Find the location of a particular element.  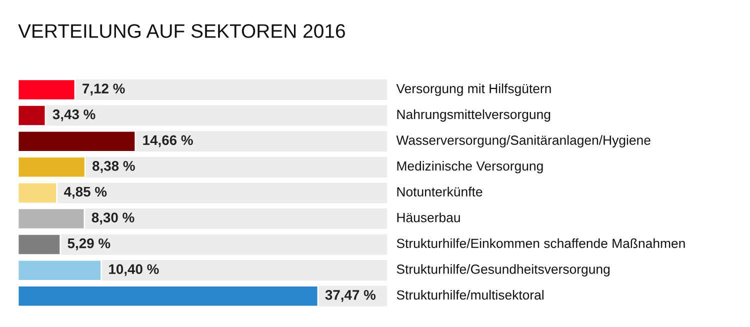

y-tick-label: Strukturhilfe/multisektoral is located at coordinates (470, 295).